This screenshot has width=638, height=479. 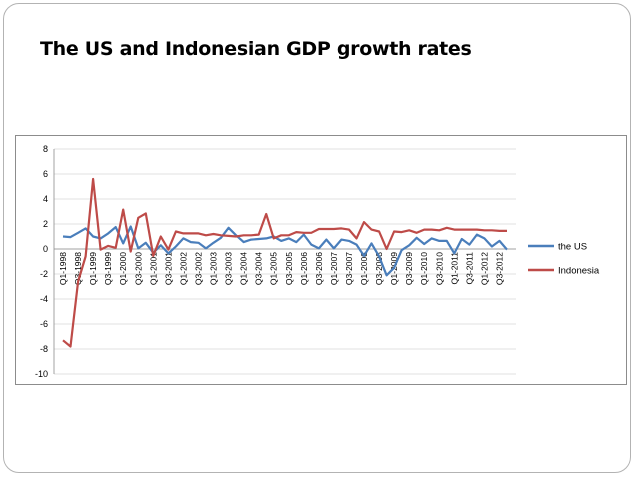 What do you see at coordinates (168, 268) in the screenshot?
I see `x-tick-label: Q3-2001` at bounding box center [168, 268].